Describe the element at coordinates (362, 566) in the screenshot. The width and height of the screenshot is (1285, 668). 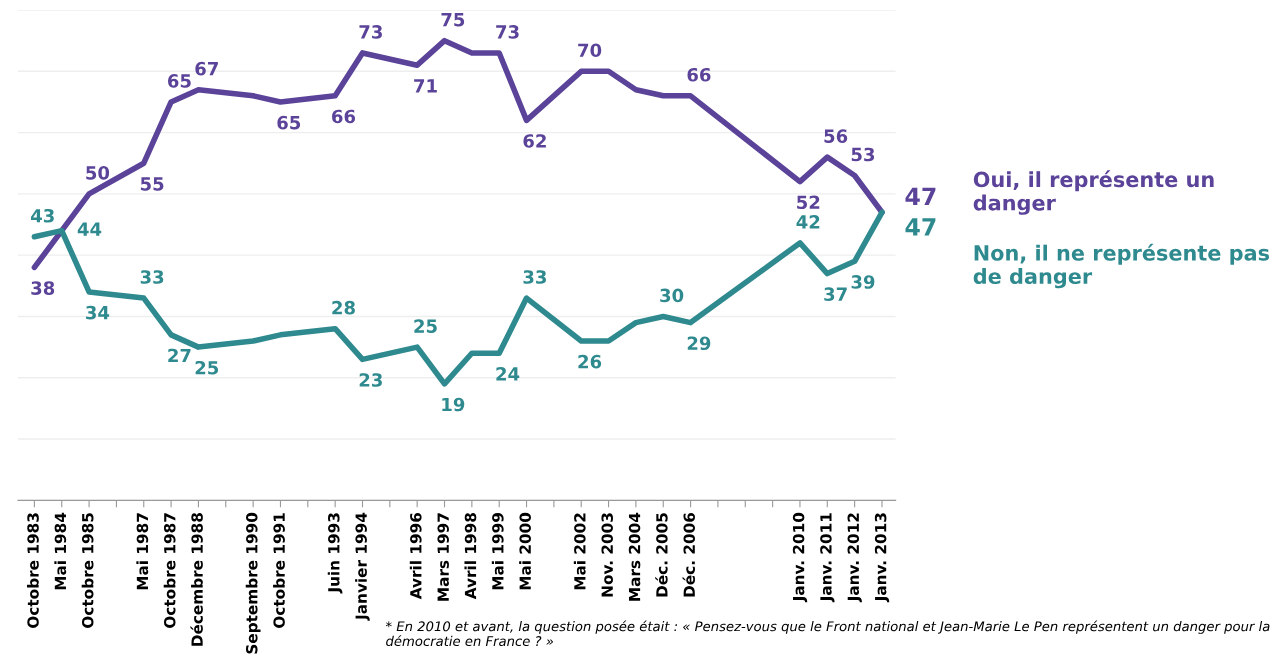
I see `x-tick-label: Janvier 1994` at that location.